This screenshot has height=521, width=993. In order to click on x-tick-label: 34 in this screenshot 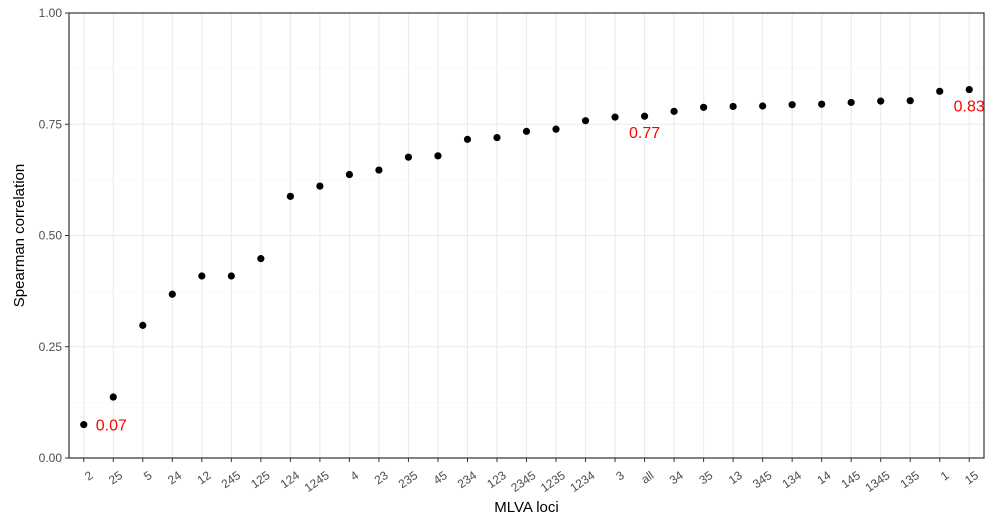, I will do `click(676, 477)`.